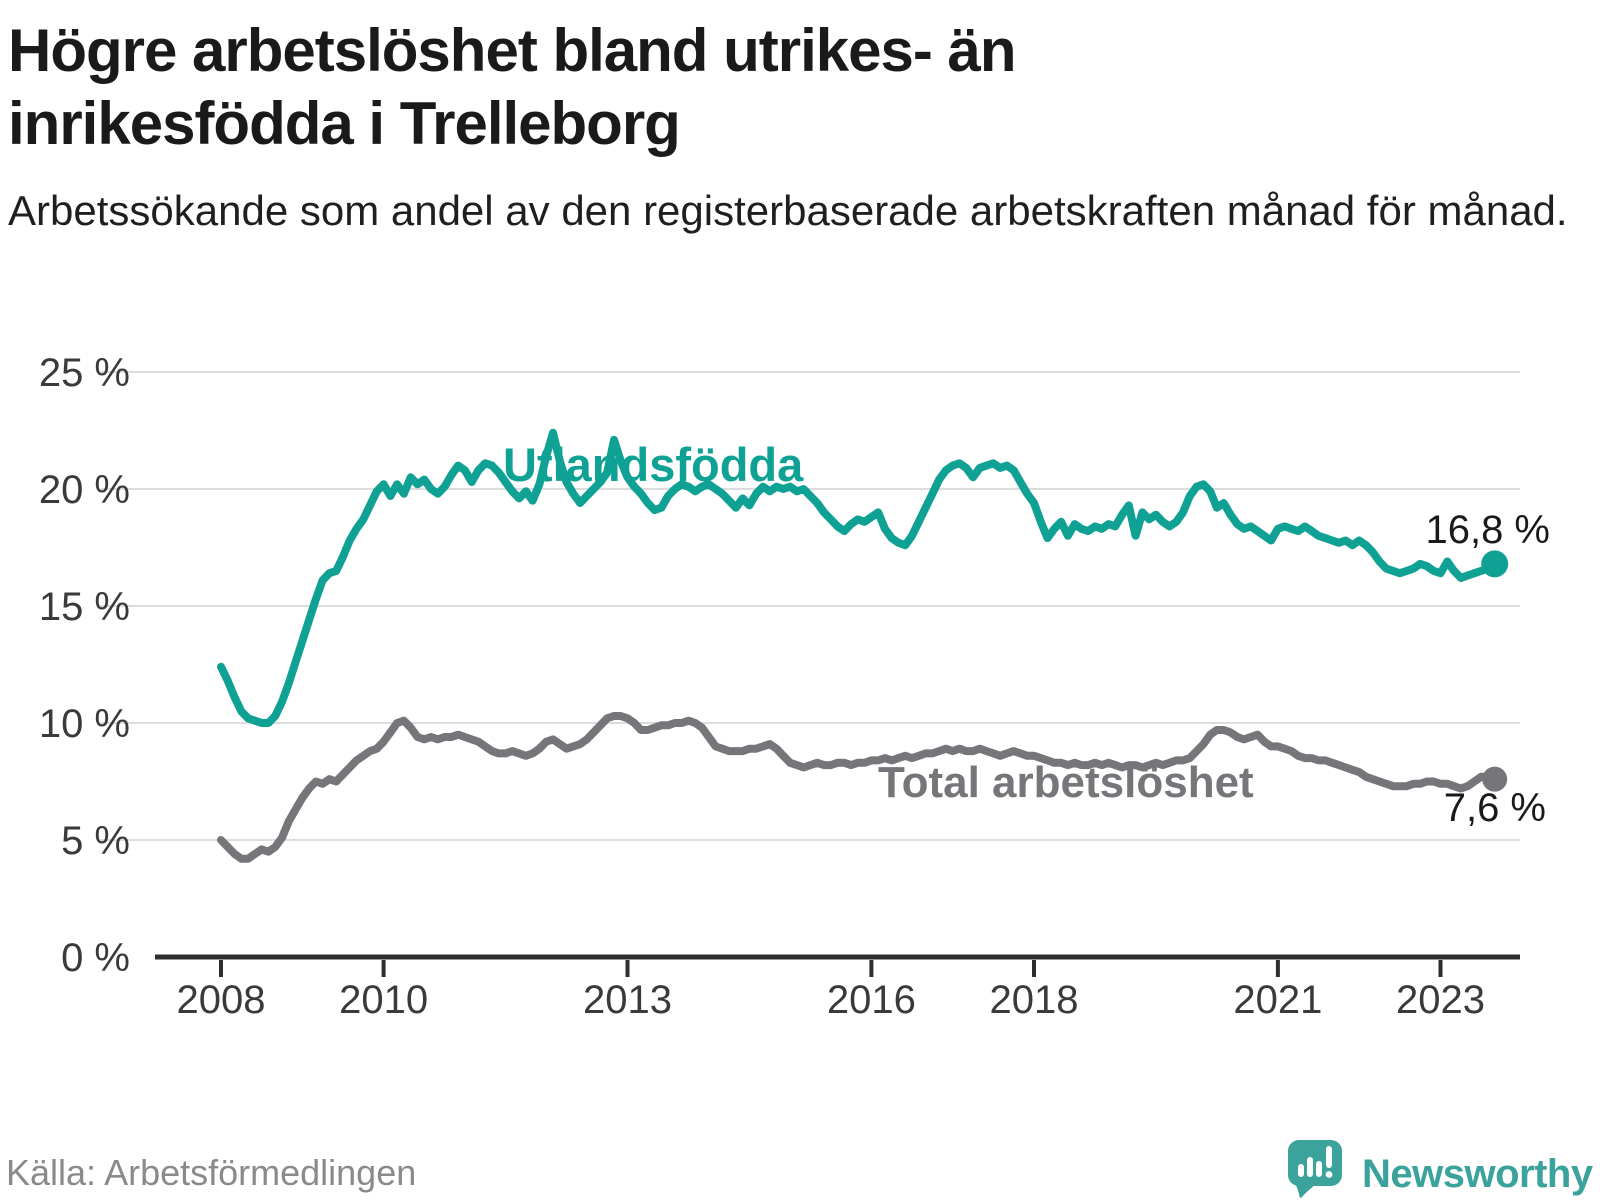  I want to click on x-tick-label-2021: 2021, so click(1277, 1000).